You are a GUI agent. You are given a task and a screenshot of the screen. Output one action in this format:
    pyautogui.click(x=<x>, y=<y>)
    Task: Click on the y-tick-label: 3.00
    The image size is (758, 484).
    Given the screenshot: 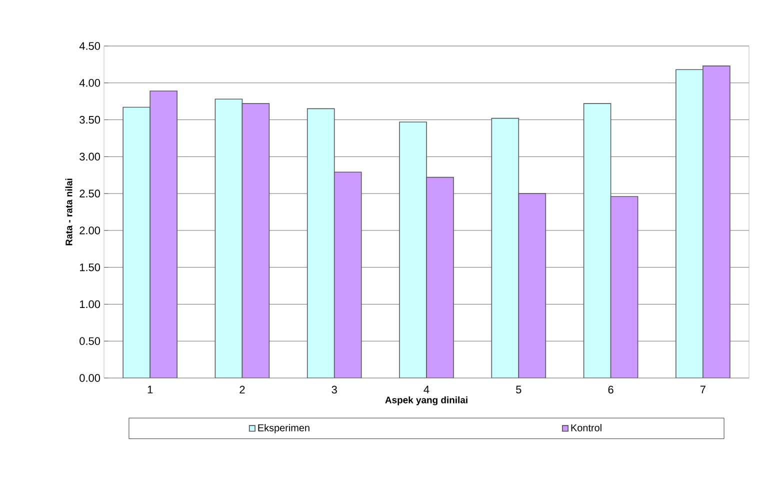 What is the action you would take?
    pyautogui.click(x=90, y=156)
    